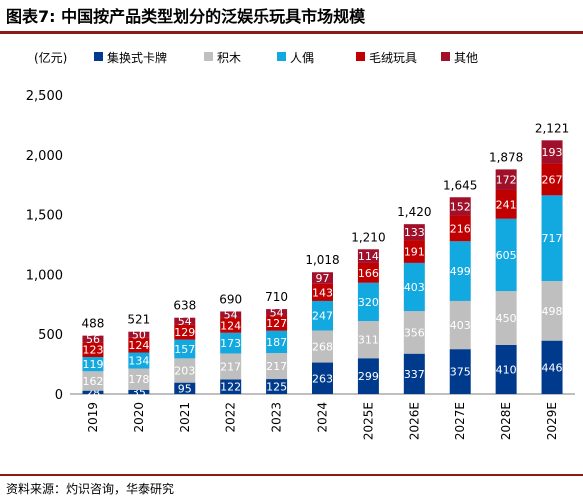  Describe the element at coordinates (277, 417) in the screenshot. I see `x-tick-label: 2023` at that location.